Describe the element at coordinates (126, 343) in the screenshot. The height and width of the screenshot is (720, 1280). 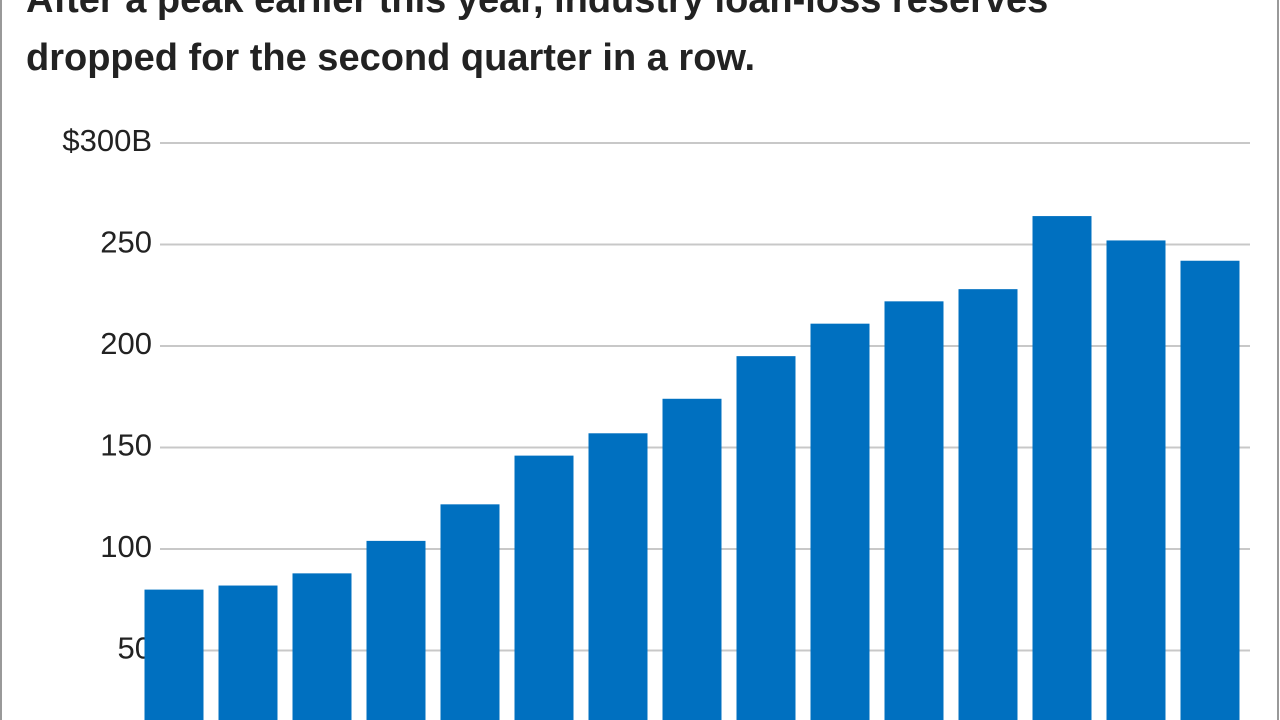
I see `y-tick-label: 200` at that location.